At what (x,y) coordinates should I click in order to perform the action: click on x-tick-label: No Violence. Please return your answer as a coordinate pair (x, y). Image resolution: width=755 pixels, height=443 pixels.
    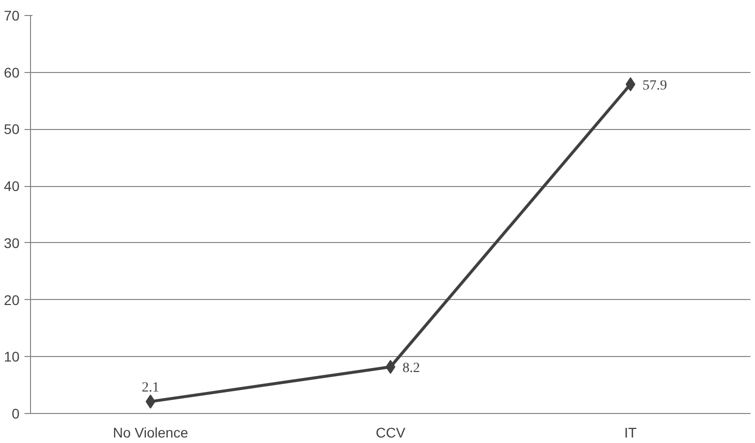
    Looking at the image, I should click on (150, 432).